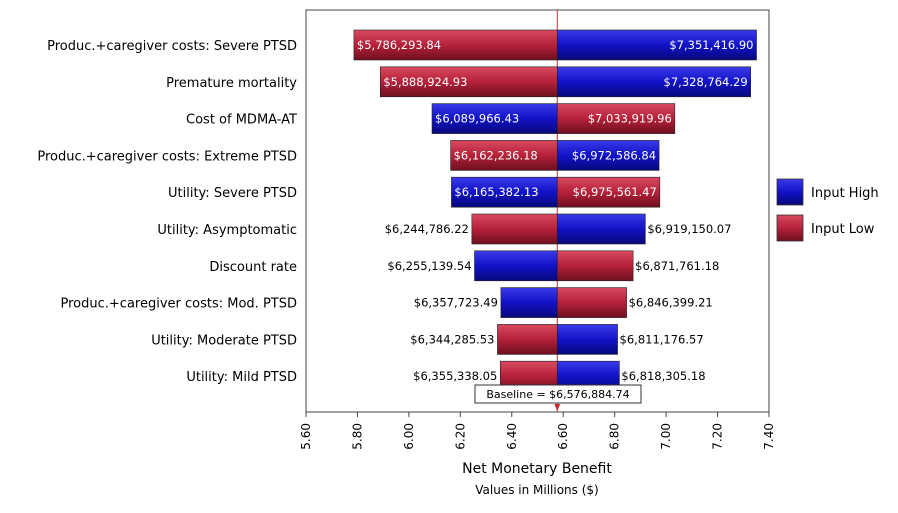  I want to click on category-label: Produc.+caregiver costs: Extreme PTSD, so click(167, 156).